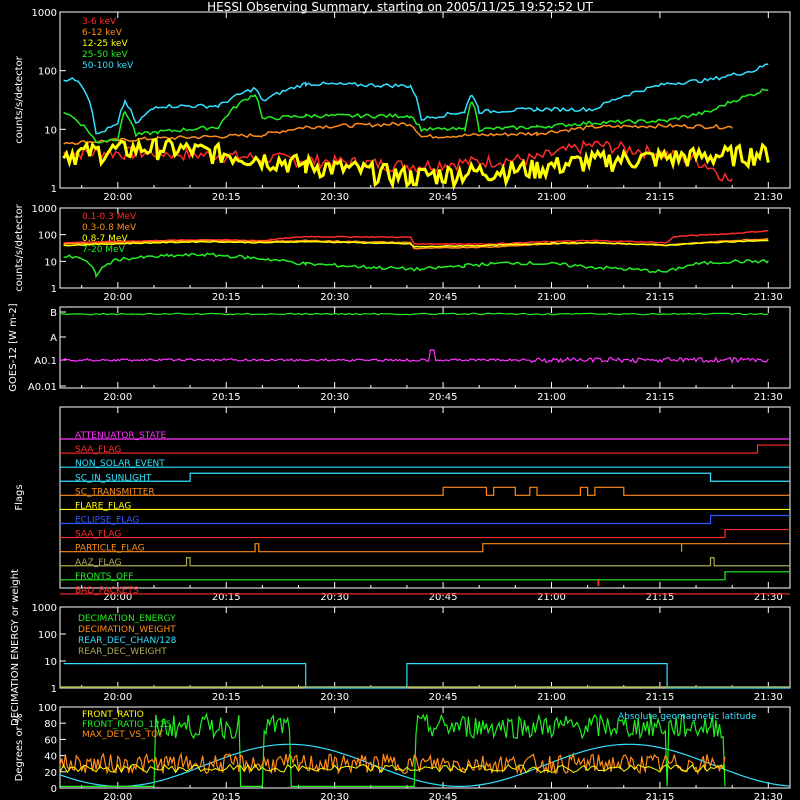 The image size is (800, 800). I want to click on legend-entry: 25-50 keV, so click(105, 55).